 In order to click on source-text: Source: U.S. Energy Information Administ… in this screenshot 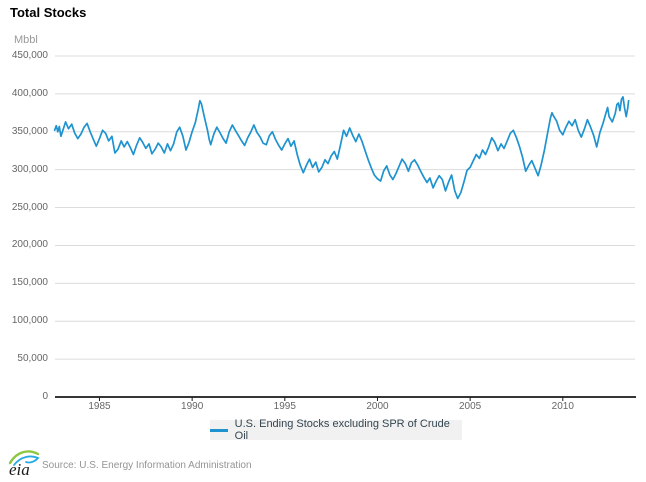, I will do `click(147, 465)`.